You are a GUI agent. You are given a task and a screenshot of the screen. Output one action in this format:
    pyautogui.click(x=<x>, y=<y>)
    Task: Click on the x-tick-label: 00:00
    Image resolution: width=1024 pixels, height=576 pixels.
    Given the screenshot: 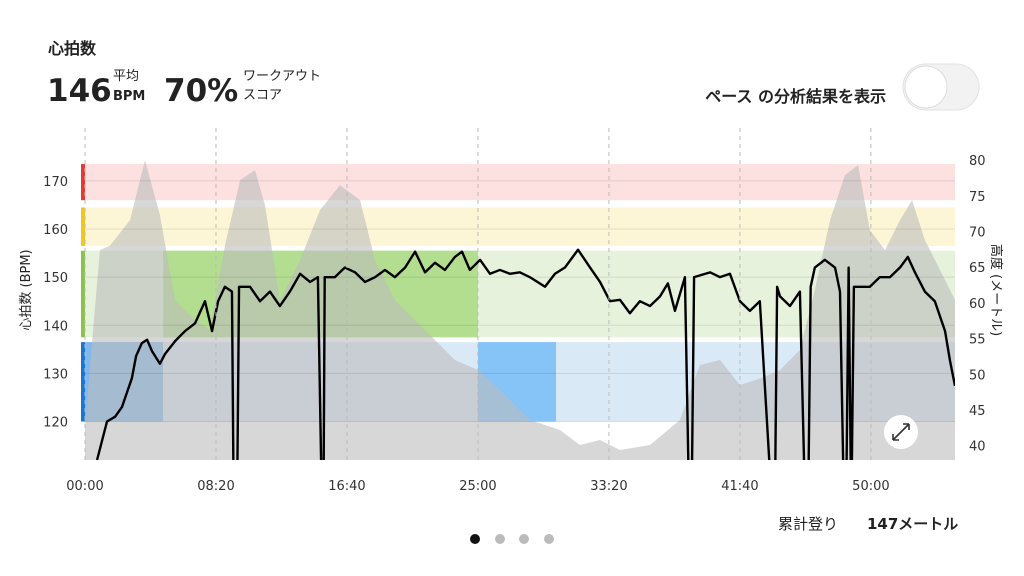 What is the action you would take?
    pyautogui.click(x=84, y=486)
    